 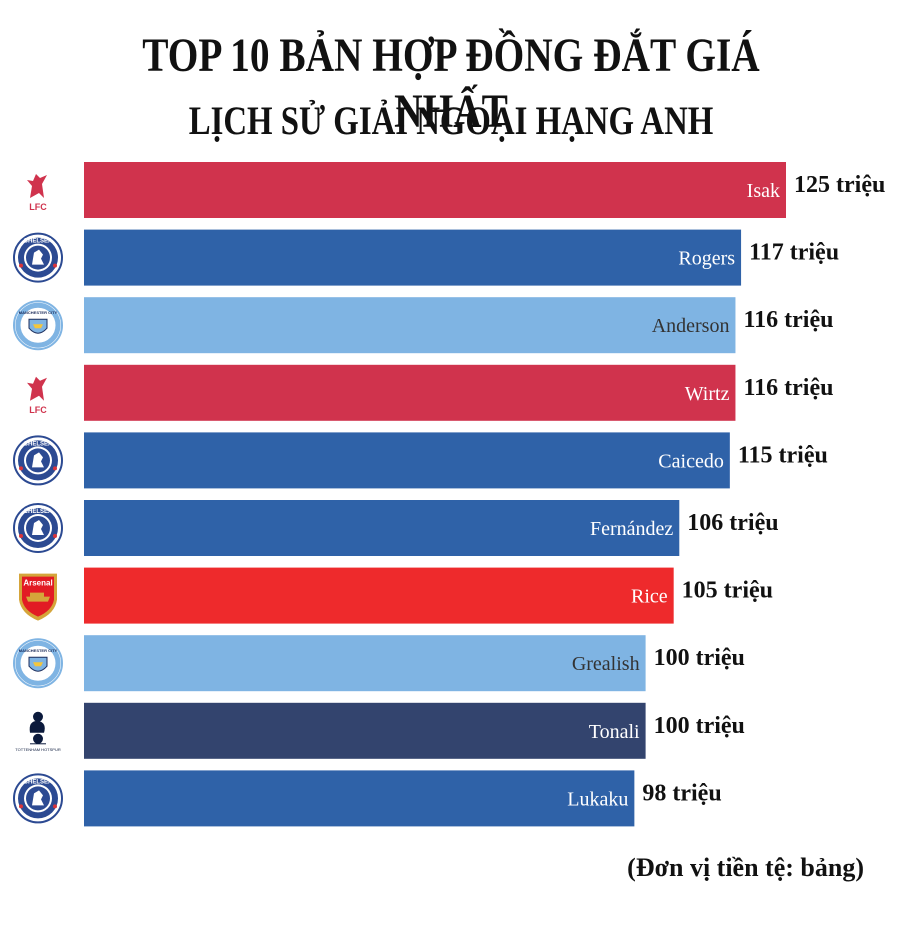 What do you see at coordinates (614, 732) in the screenshot?
I see `bar-name-label: Tonali` at bounding box center [614, 732].